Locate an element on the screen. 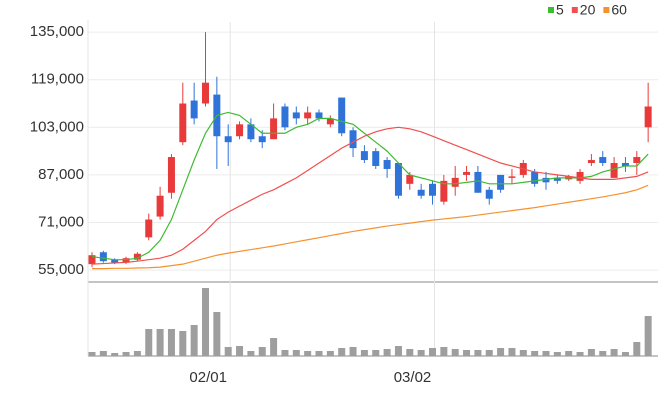  x-tick-label: 03/02 is located at coordinates (413, 377).